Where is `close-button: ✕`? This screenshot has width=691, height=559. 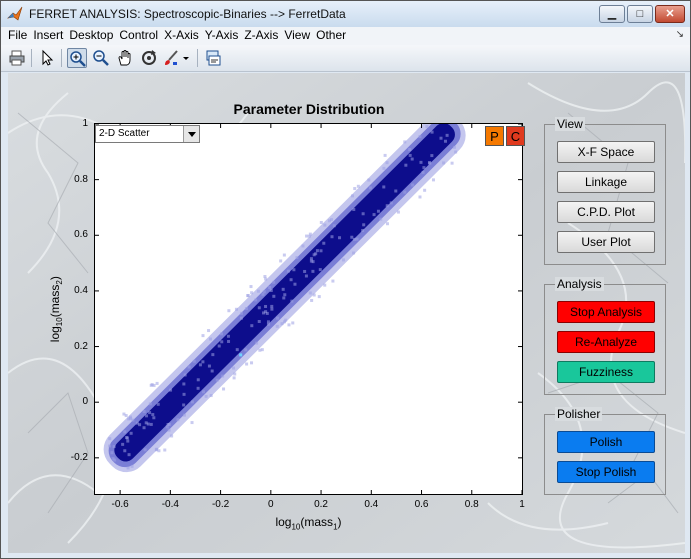 close-button: ✕ is located at coordinates (670, 14).